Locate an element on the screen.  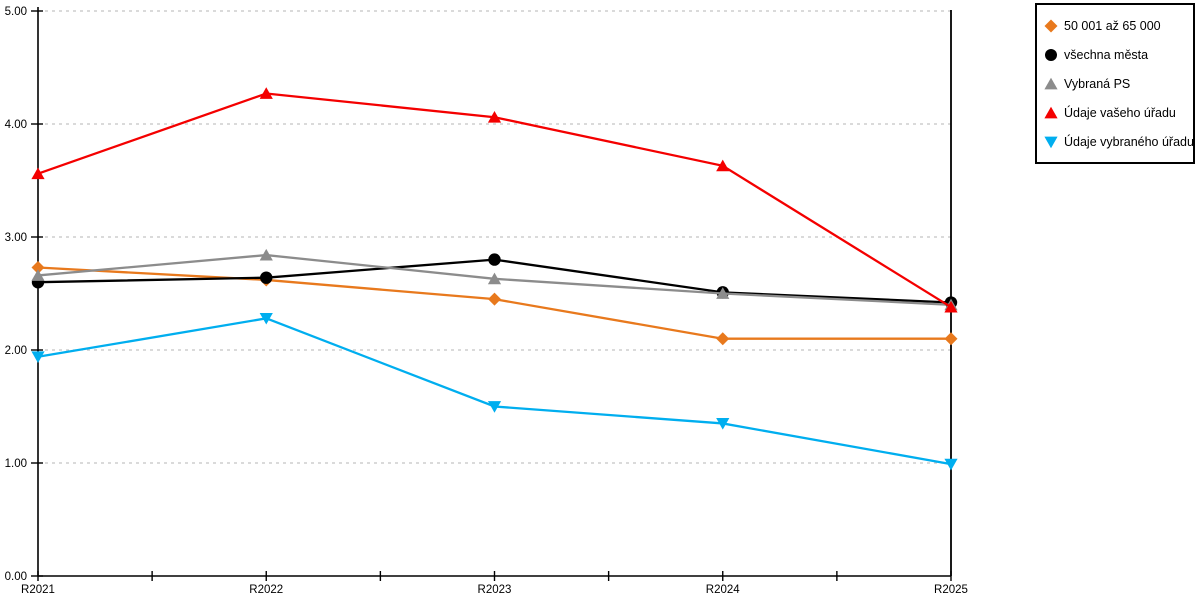
y-tick-label: 3.00 is located at coordinates (16, 238).